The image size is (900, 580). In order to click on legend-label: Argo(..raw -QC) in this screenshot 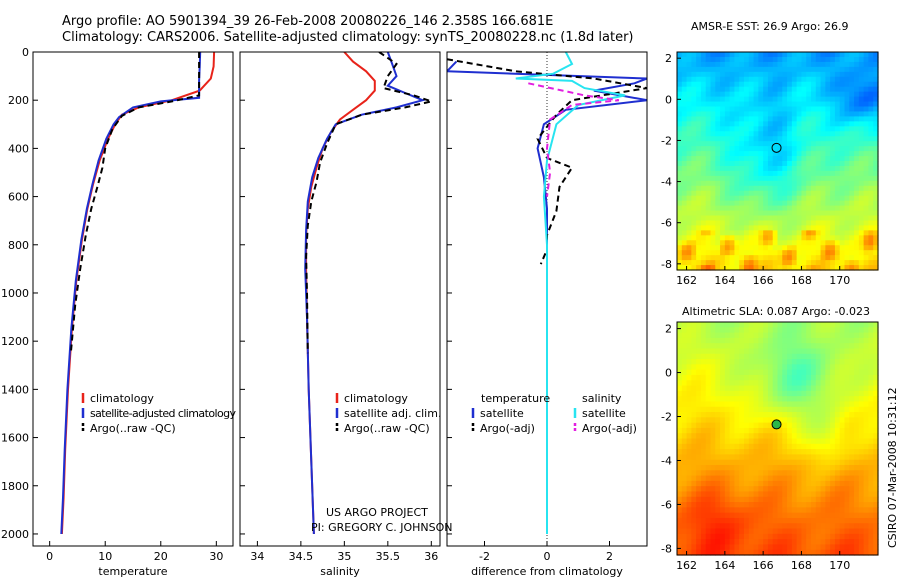, I will do `click(133, 428)`.